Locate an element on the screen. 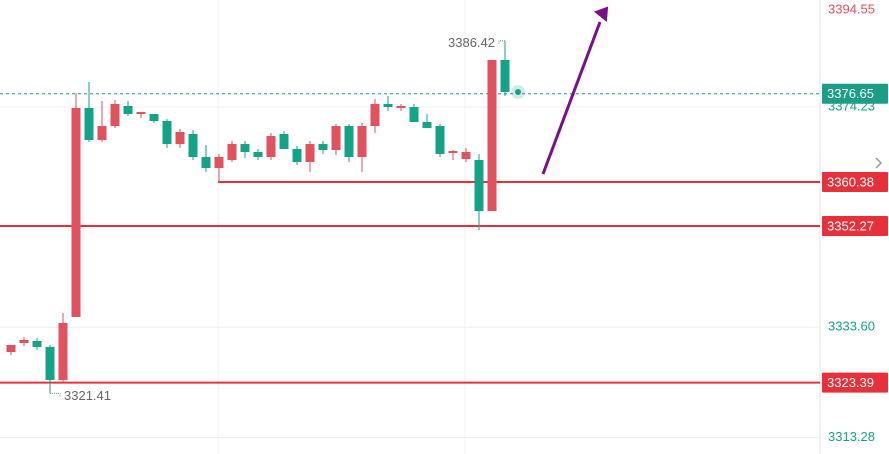  price-line-label: 3360.38 is located at coordinates (850, 181).